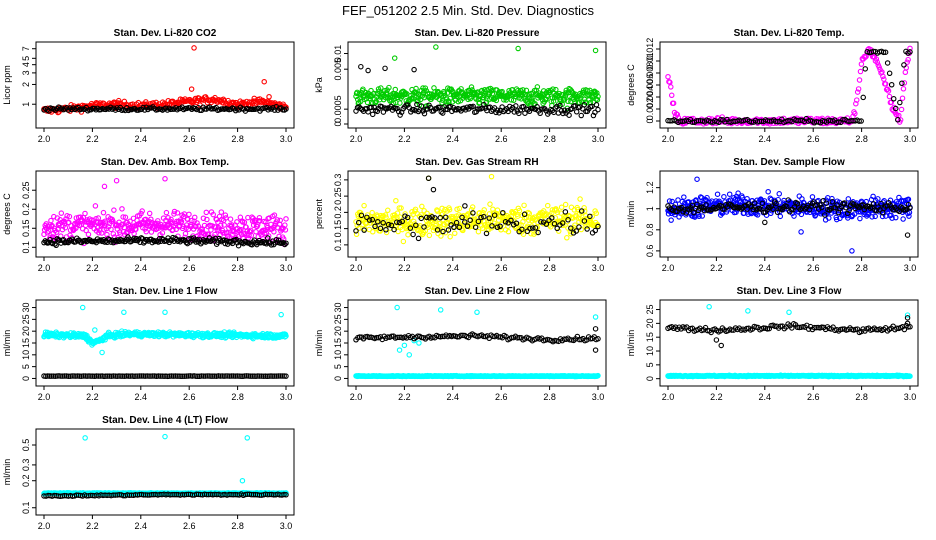 This screenshot has width=936, height=540. What do you see at coordinates (26, 247) in the screenshot?
I see `y-tick-label: 0.1` at bounding box center [26, 247].